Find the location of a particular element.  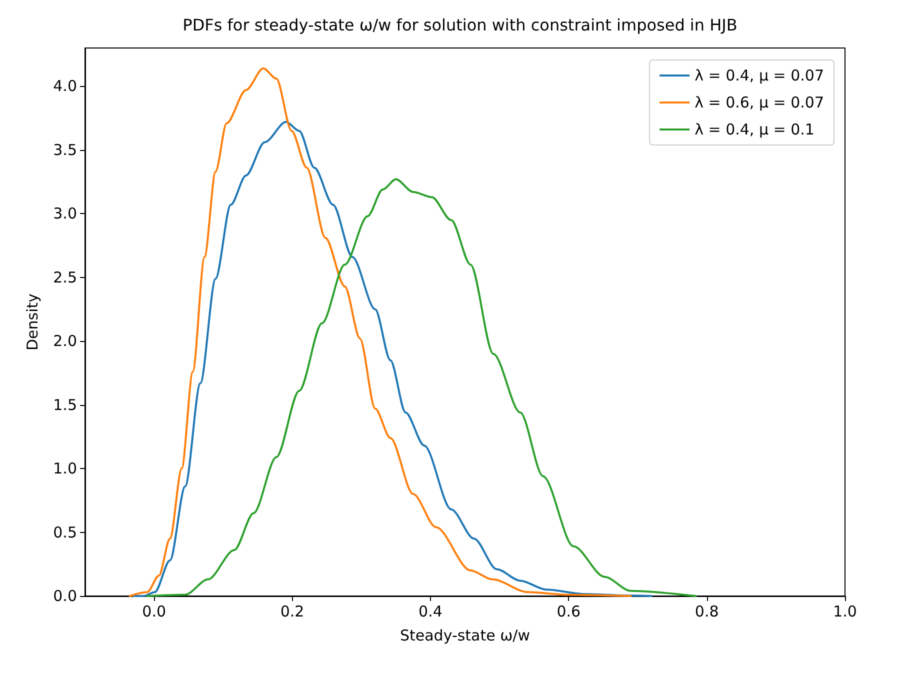

y-tick-label: 4.0 is located at coordinates (65, 86).